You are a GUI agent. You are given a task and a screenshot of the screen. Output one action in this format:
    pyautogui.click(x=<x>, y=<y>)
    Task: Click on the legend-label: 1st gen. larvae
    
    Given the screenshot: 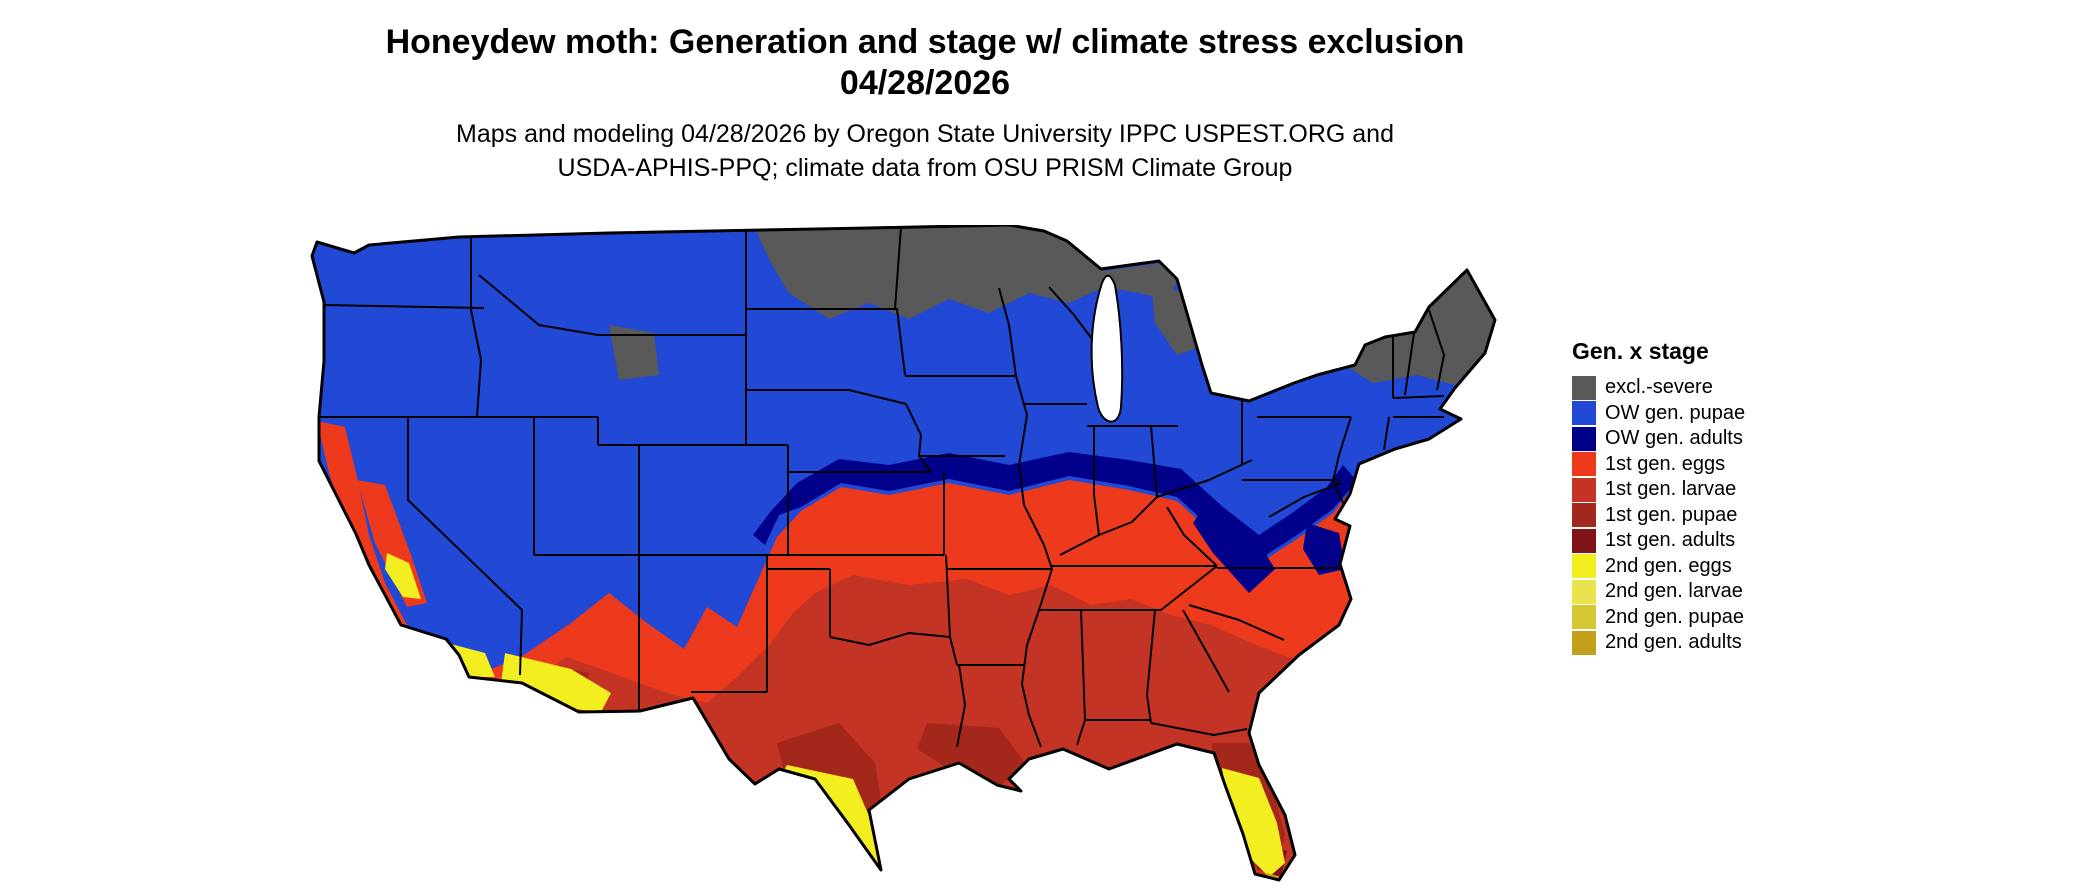 What is the action you would take?
    pyautogui.click(x=1671, y=489)
    